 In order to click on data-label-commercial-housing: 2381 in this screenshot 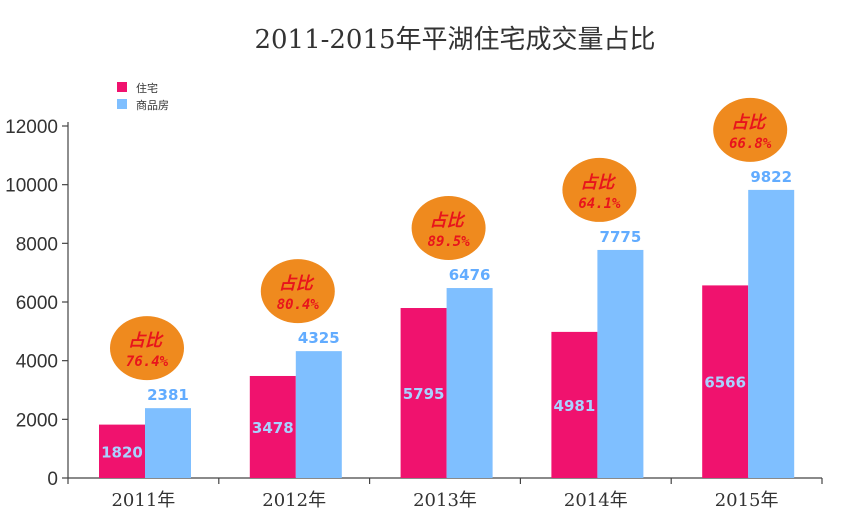, I will do `click(168, 395)`.